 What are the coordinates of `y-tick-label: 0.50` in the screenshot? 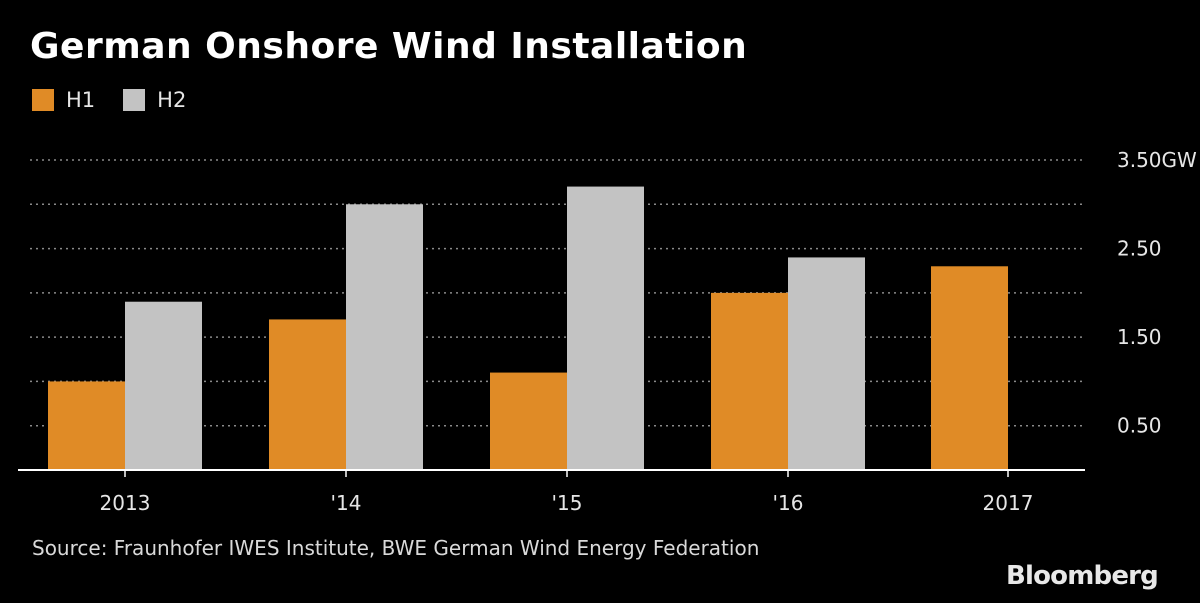 It's located at (1139, 426).